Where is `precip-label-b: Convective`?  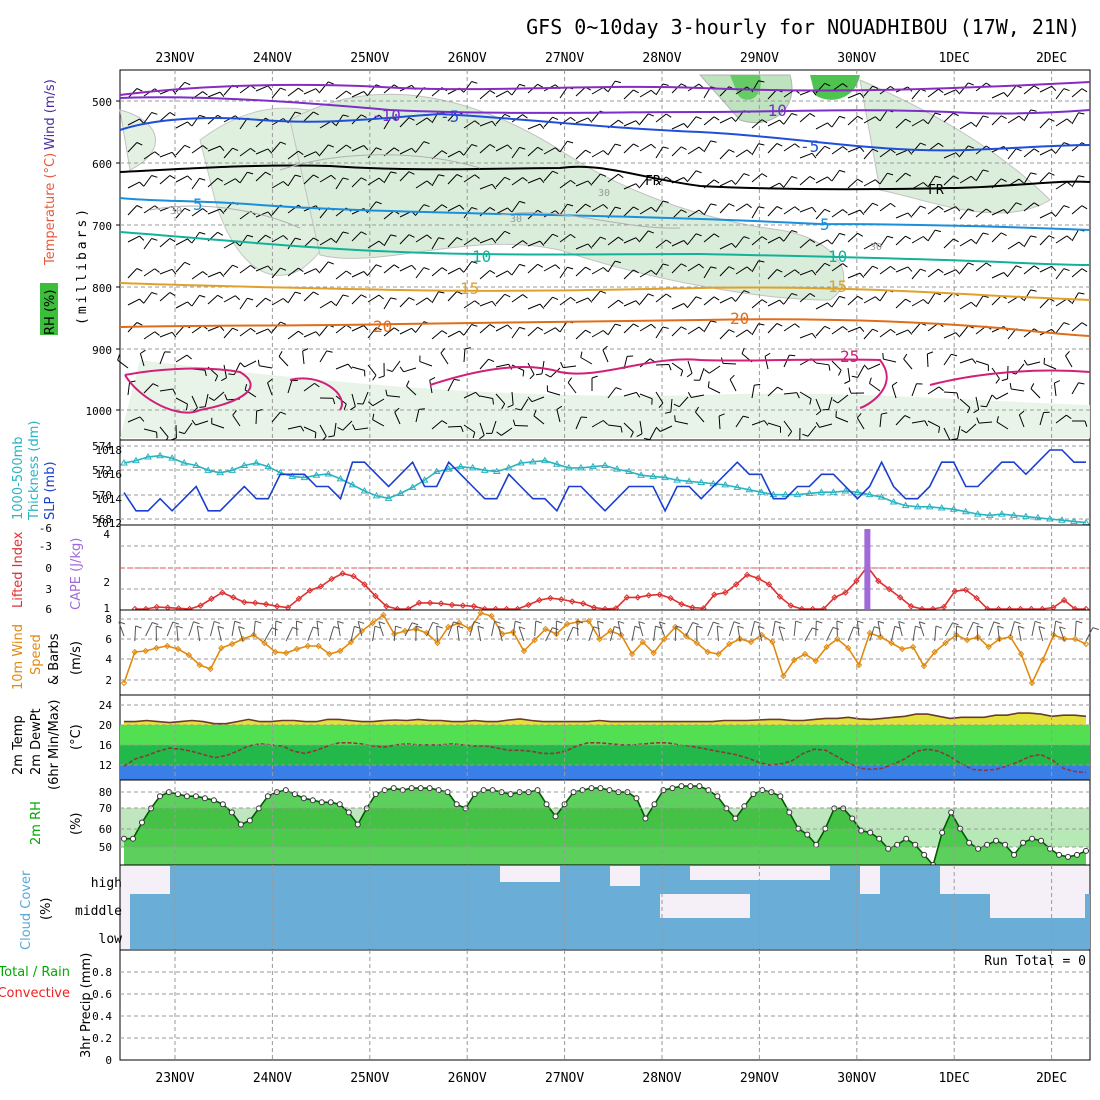 precip-label-b: Convective is located at coordinates (35, 993).